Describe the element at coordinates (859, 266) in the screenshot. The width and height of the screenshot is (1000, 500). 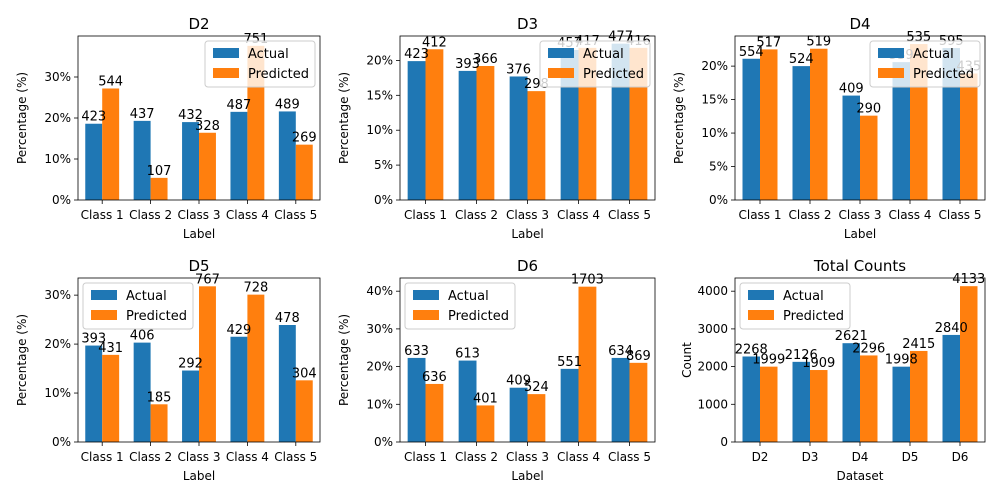
I see `chart-title: Total Counts` at that location.